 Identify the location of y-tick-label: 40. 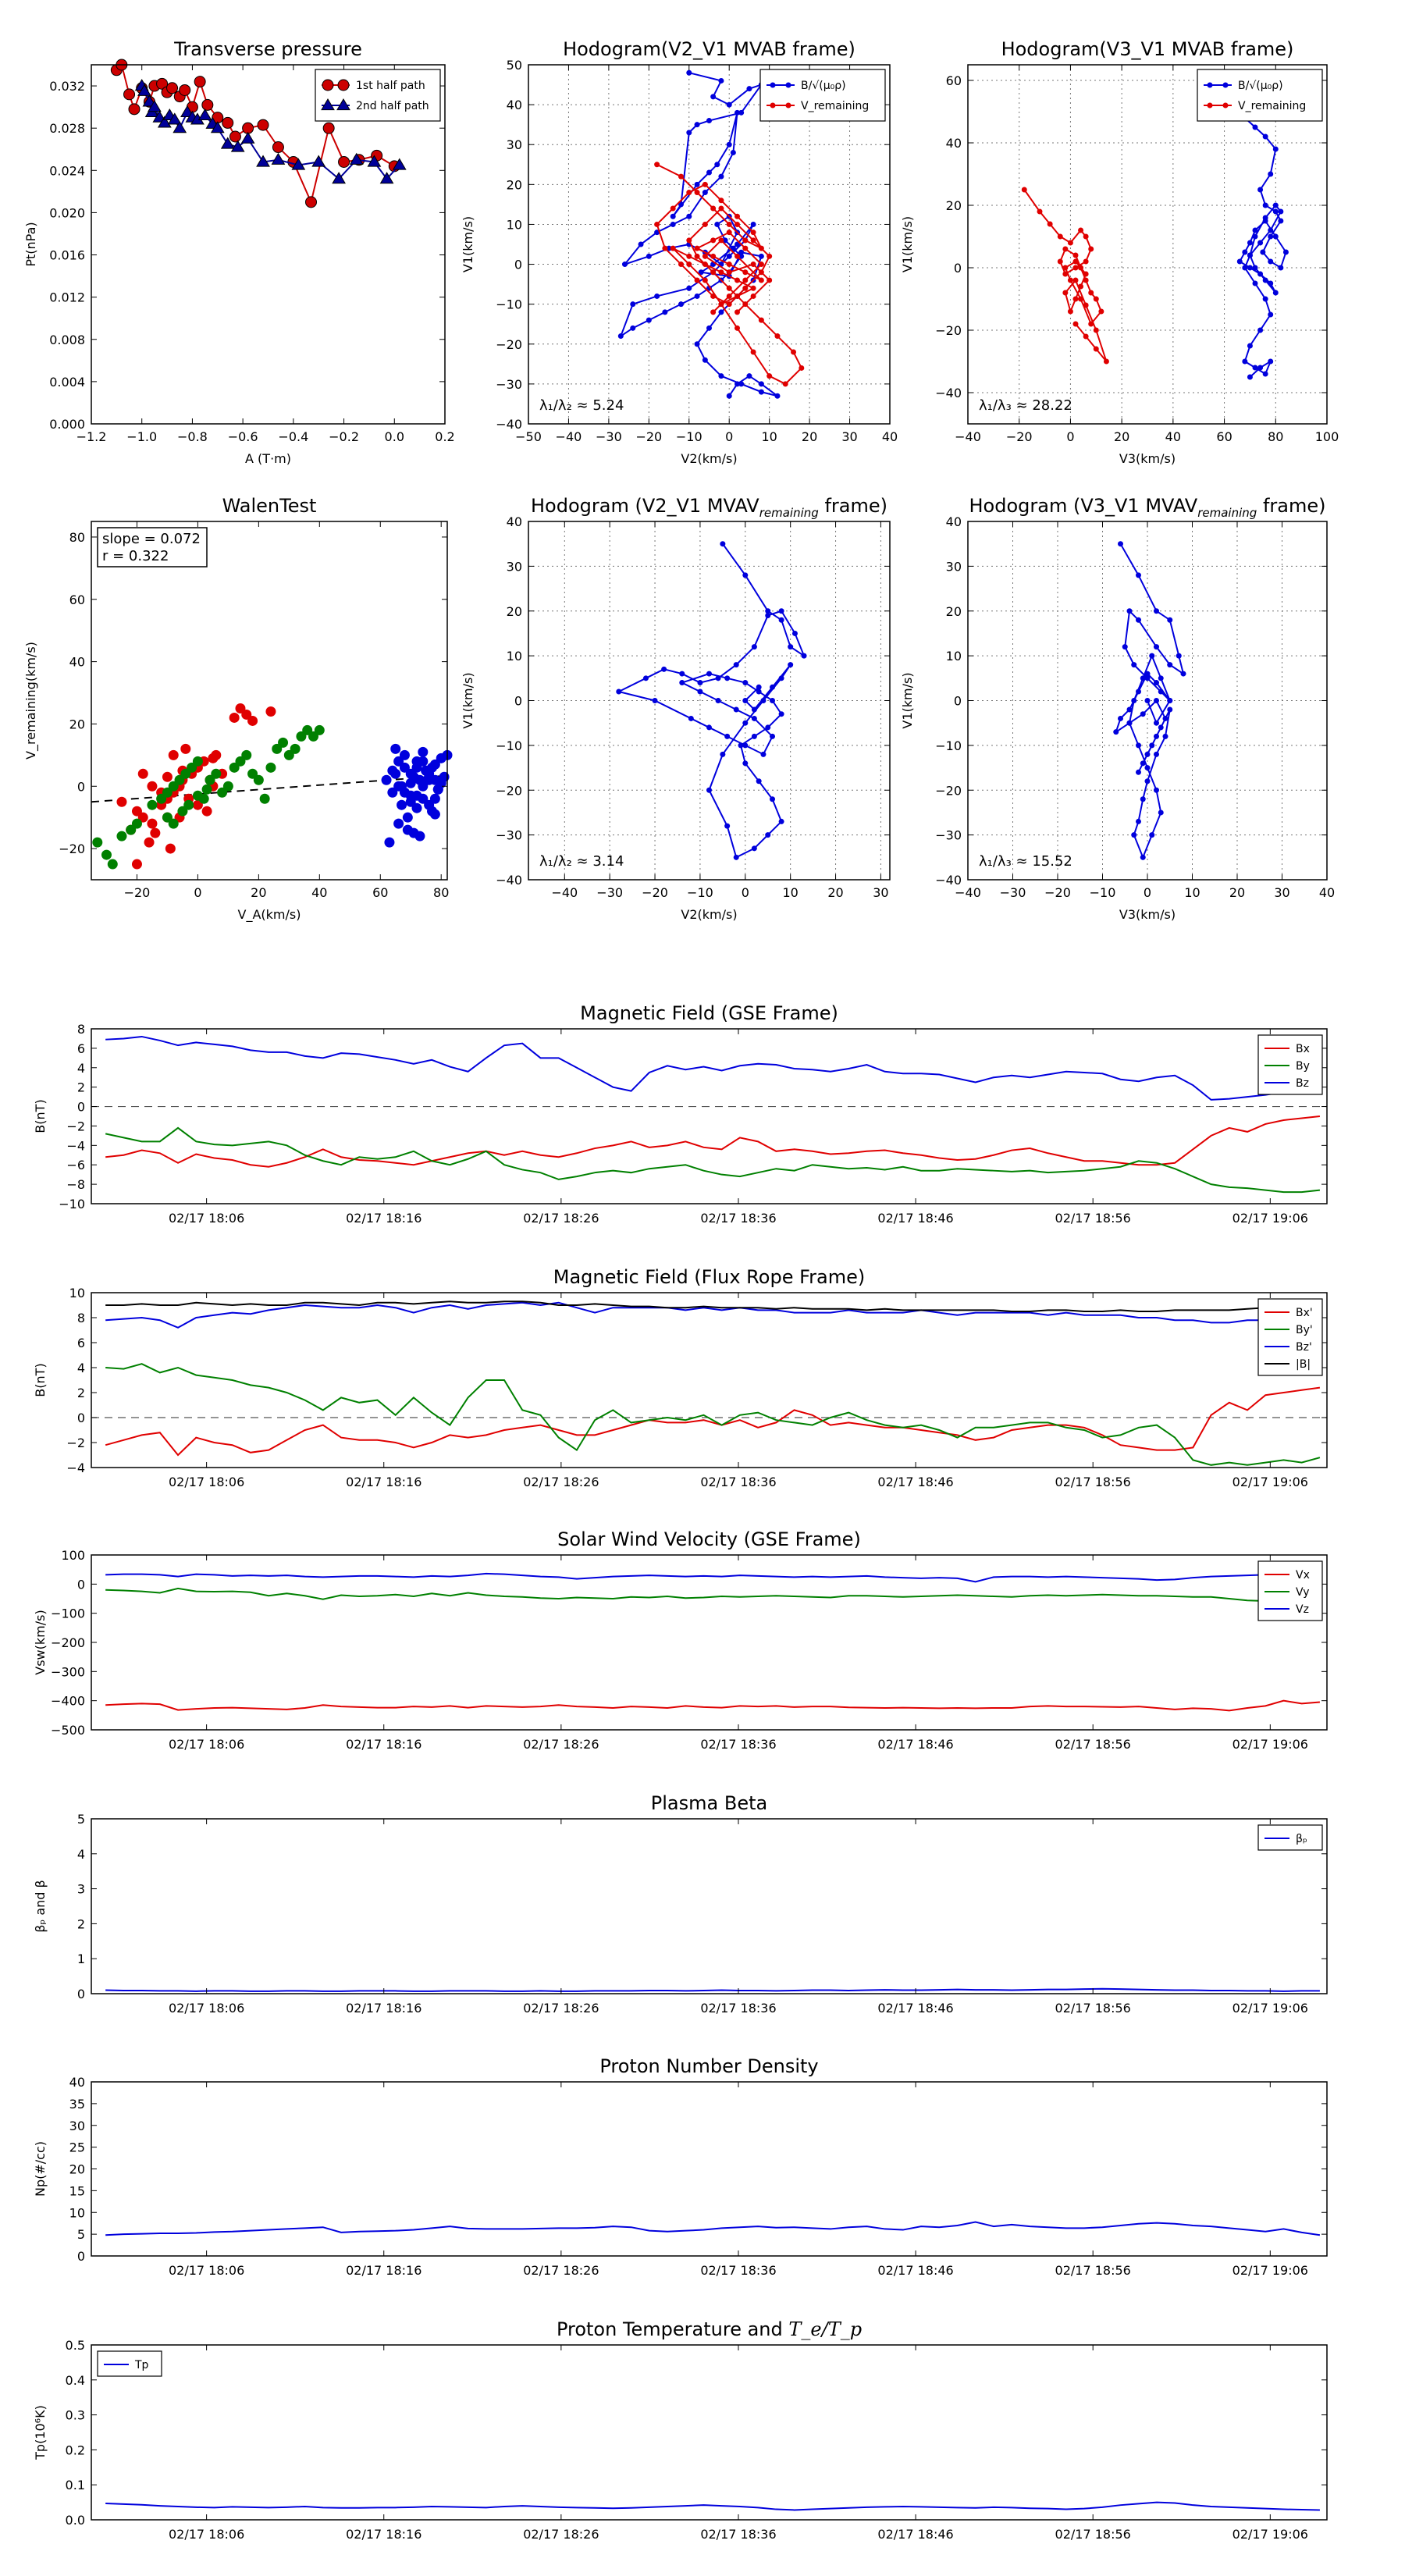
(954, 143).